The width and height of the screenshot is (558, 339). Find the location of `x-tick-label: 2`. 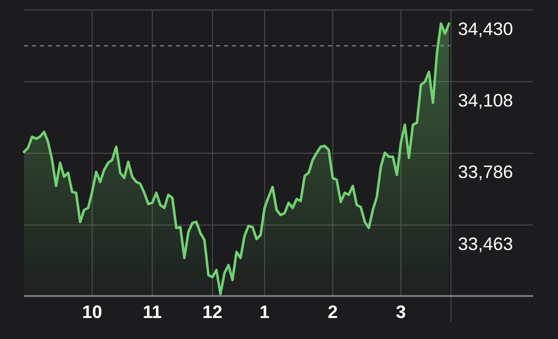

x-tick-label: 2 is located at coordinates (333, 312).